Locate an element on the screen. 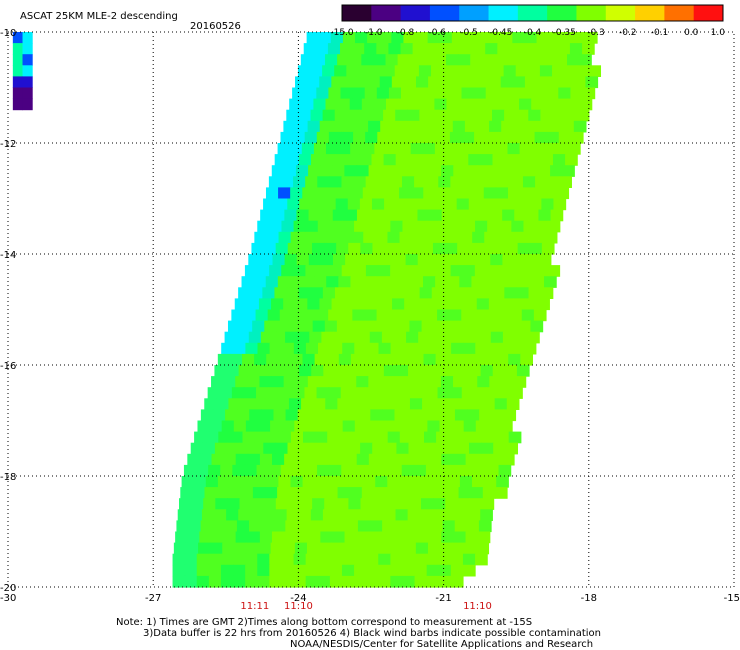 Image resolution: width=740 pixels, height=650 pixels. colorbar-label: -0.8 is located at coordinates (406, 33).